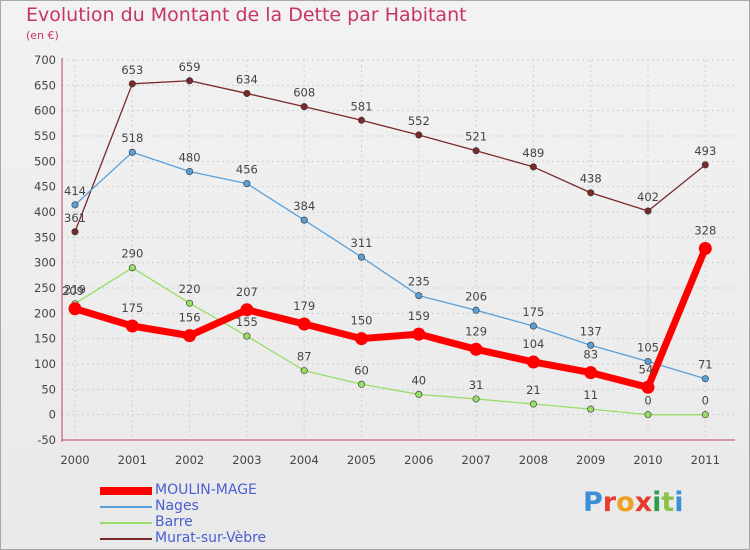  Describe the element at coordinates (45, 161) in the screenshot. I see `y-tick-label: 500` at that location.